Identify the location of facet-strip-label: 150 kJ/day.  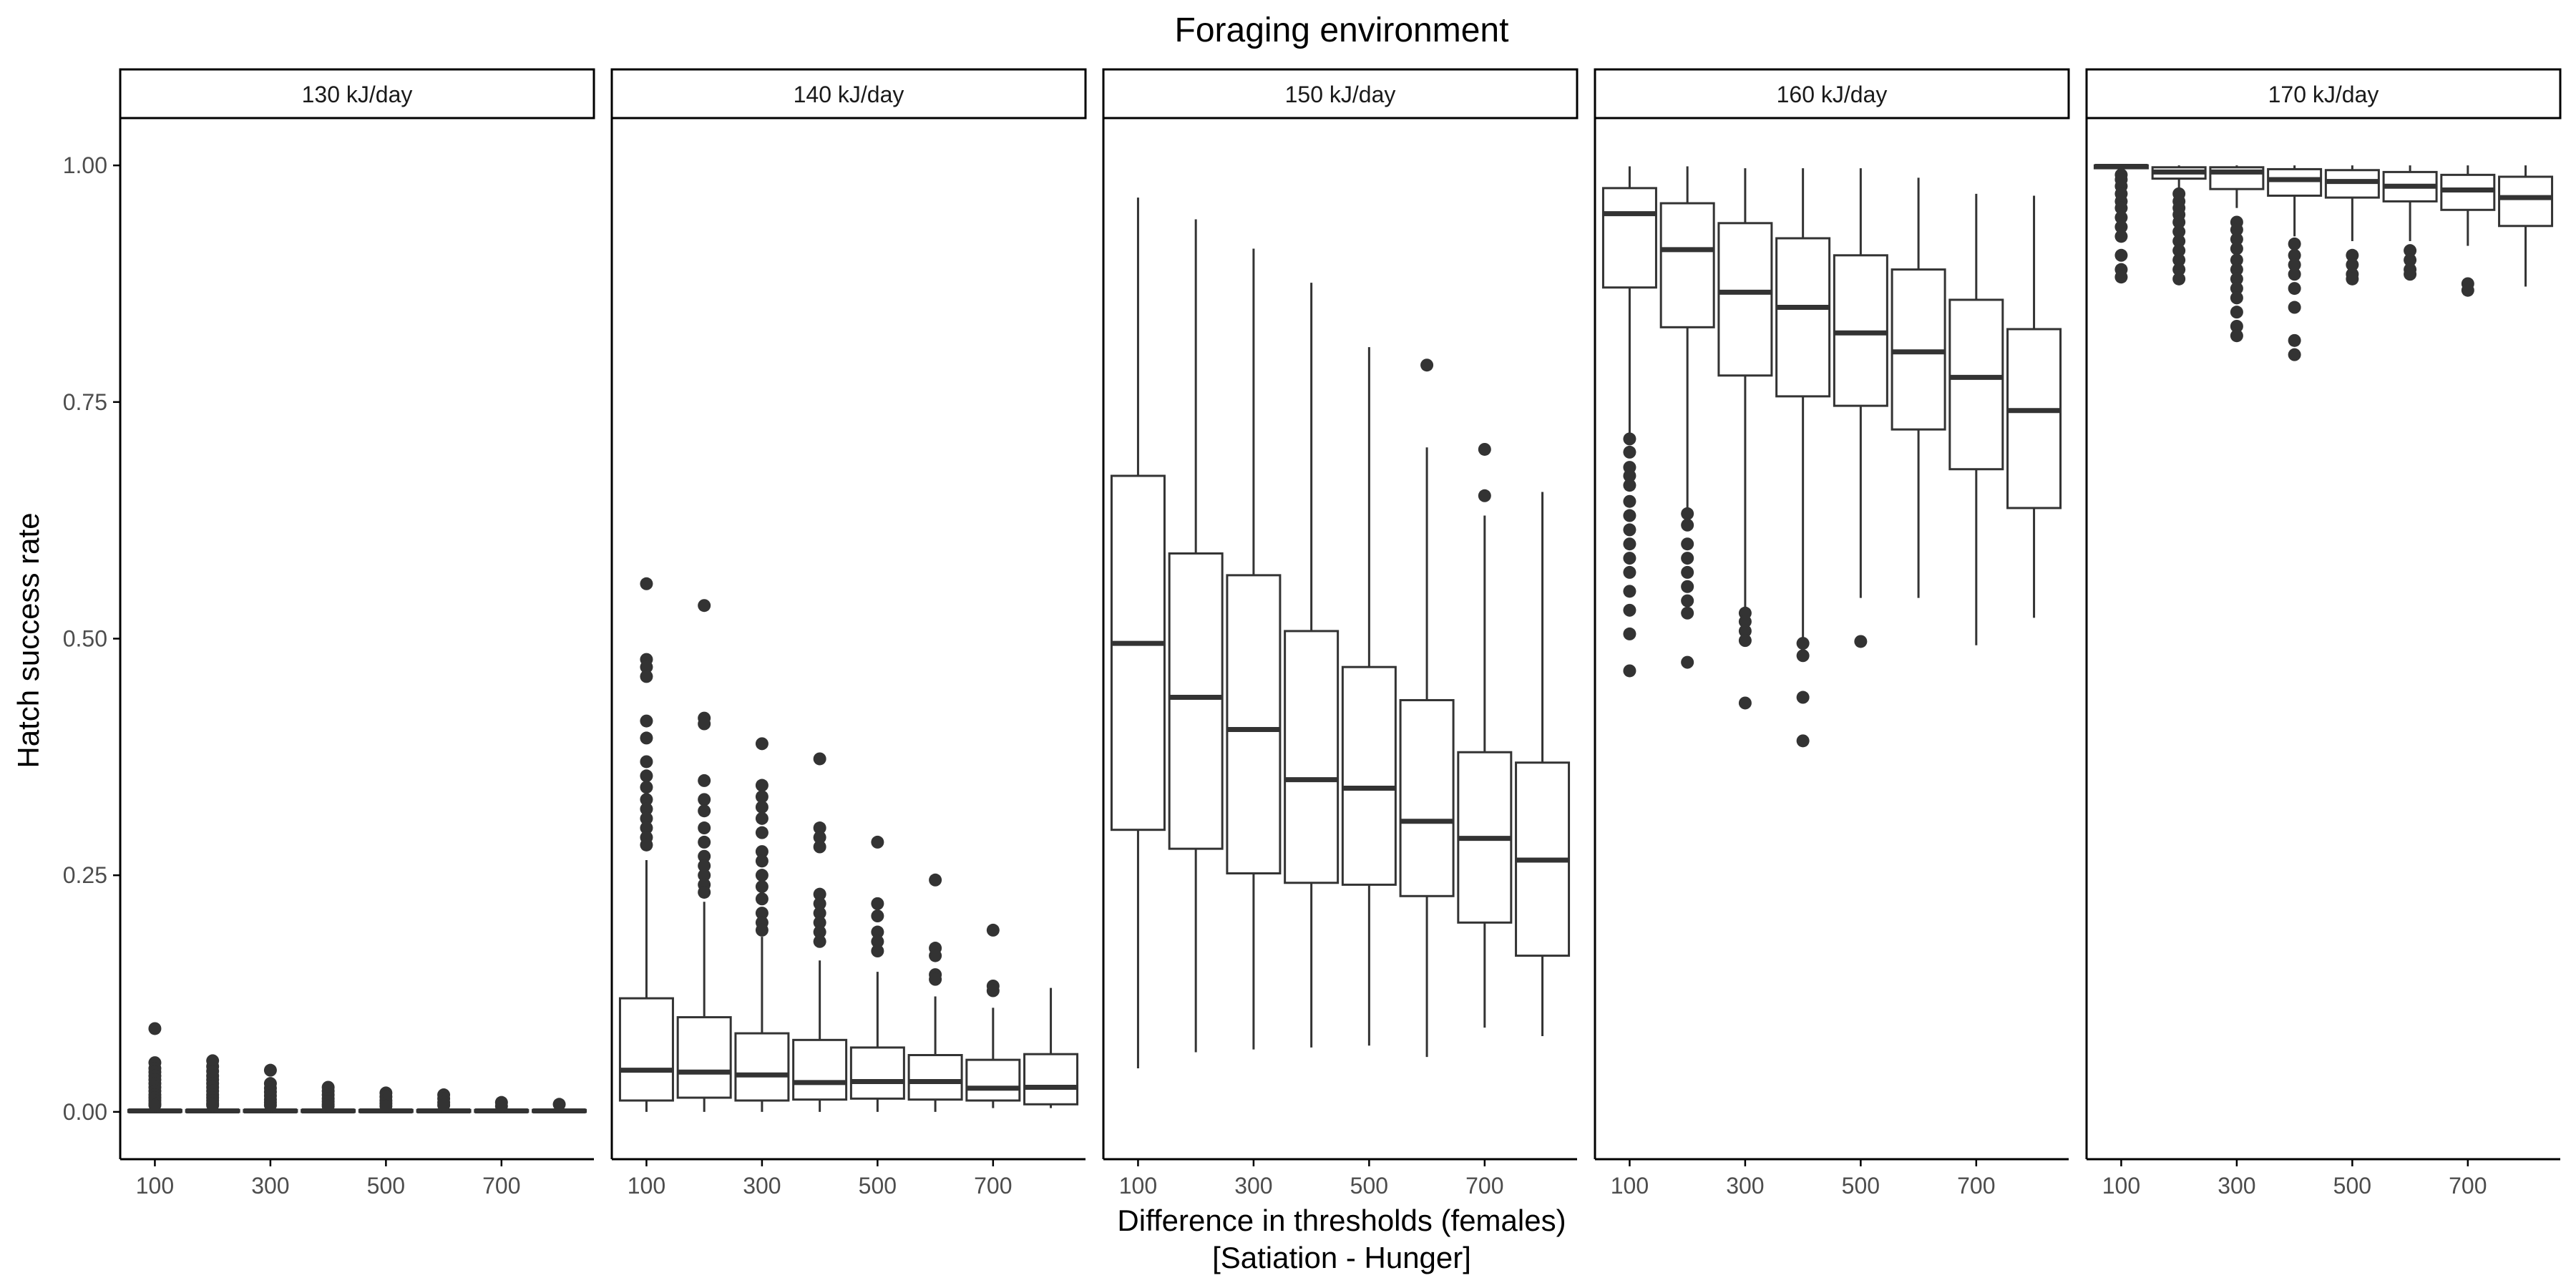
(1340, 94).